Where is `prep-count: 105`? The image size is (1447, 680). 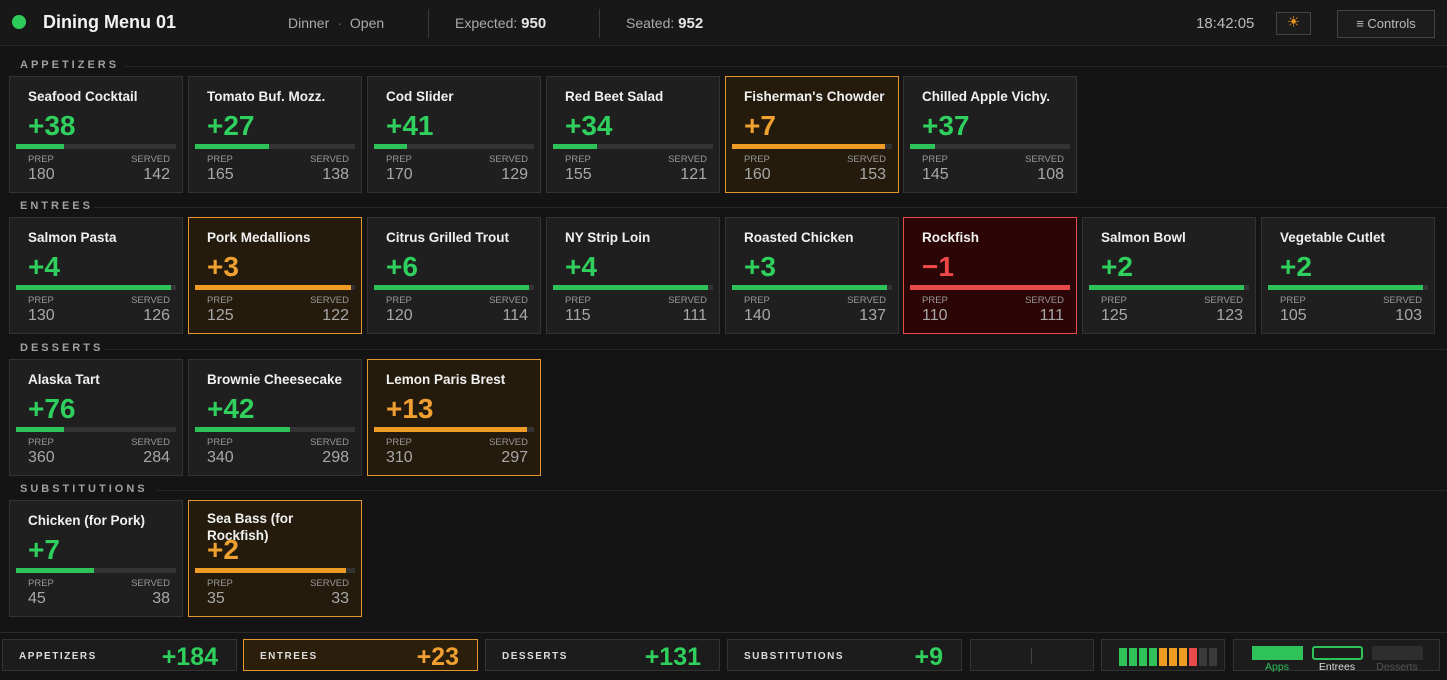
prep-count: 105 is located at coordinates (1293, 315).